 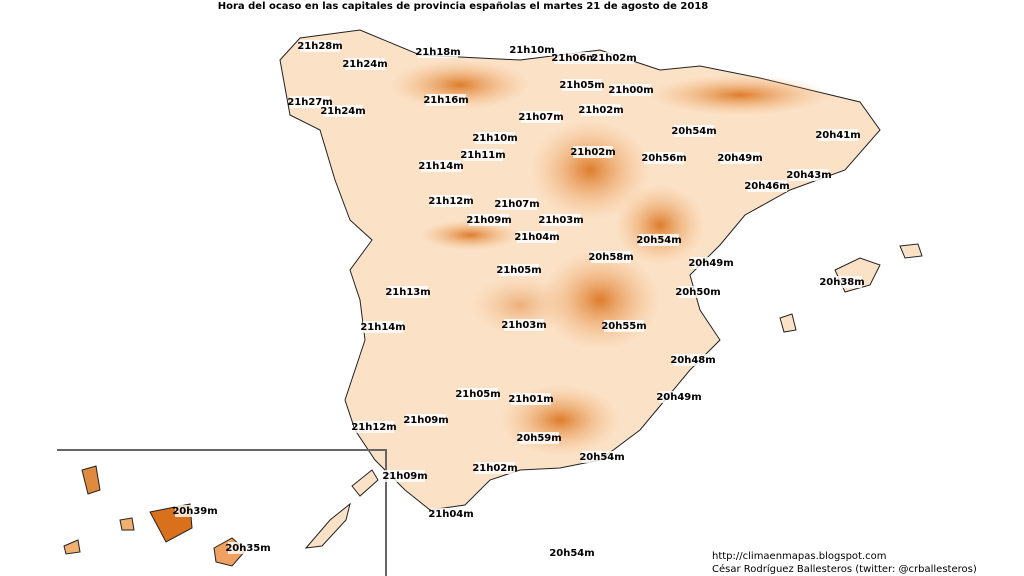 I want to click on sunset-time: 20h35m, so click(x=247, y=548).